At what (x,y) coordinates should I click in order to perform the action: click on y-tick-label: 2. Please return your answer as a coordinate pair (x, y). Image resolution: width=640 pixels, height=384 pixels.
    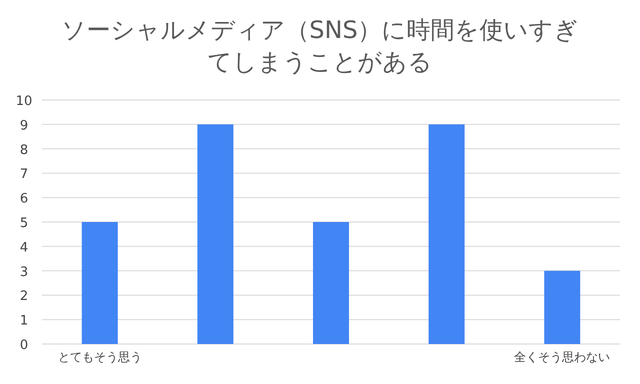
    Looking at the image, I should click on (24, 296).